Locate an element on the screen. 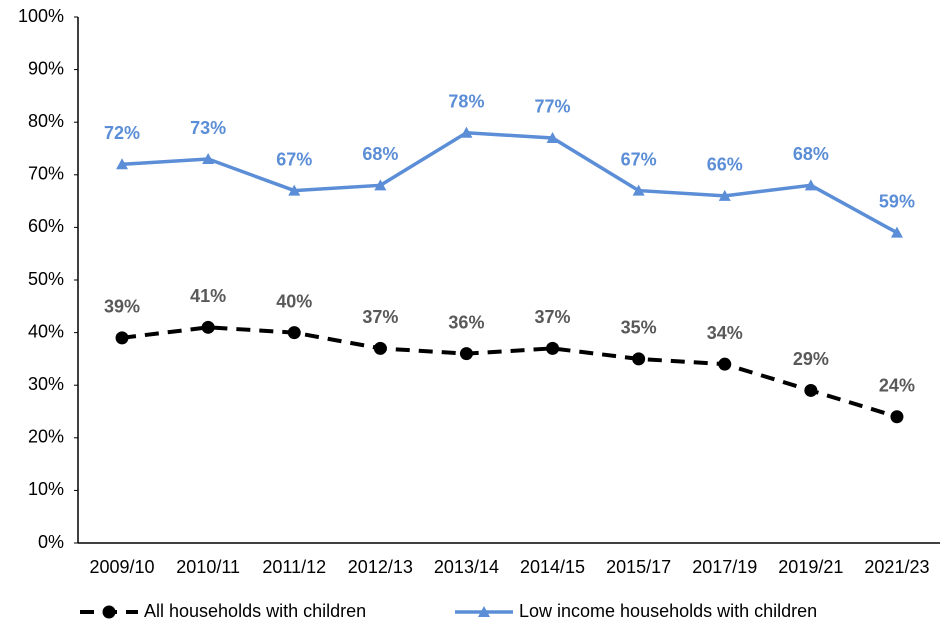  data-label: 29% is located at coordinates (811, 359).